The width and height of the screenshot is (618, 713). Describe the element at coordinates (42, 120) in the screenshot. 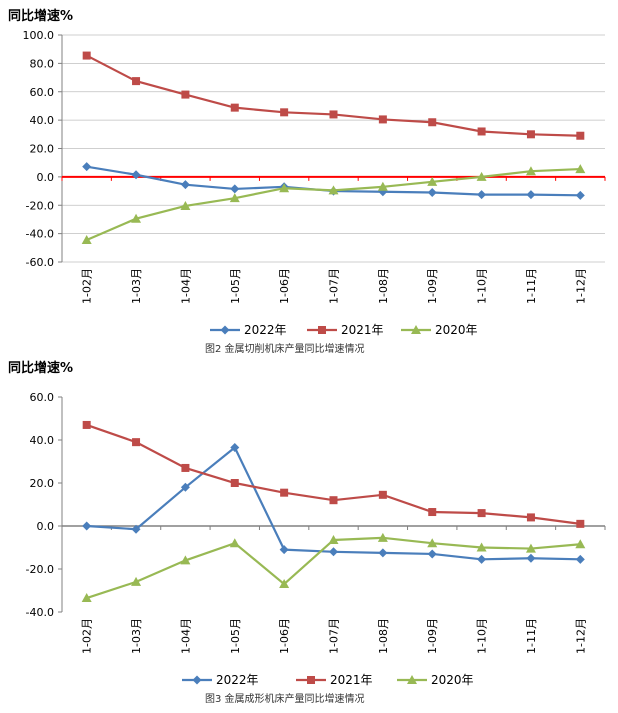

I see `chart1-y-tick-label: 40.0` at that location.